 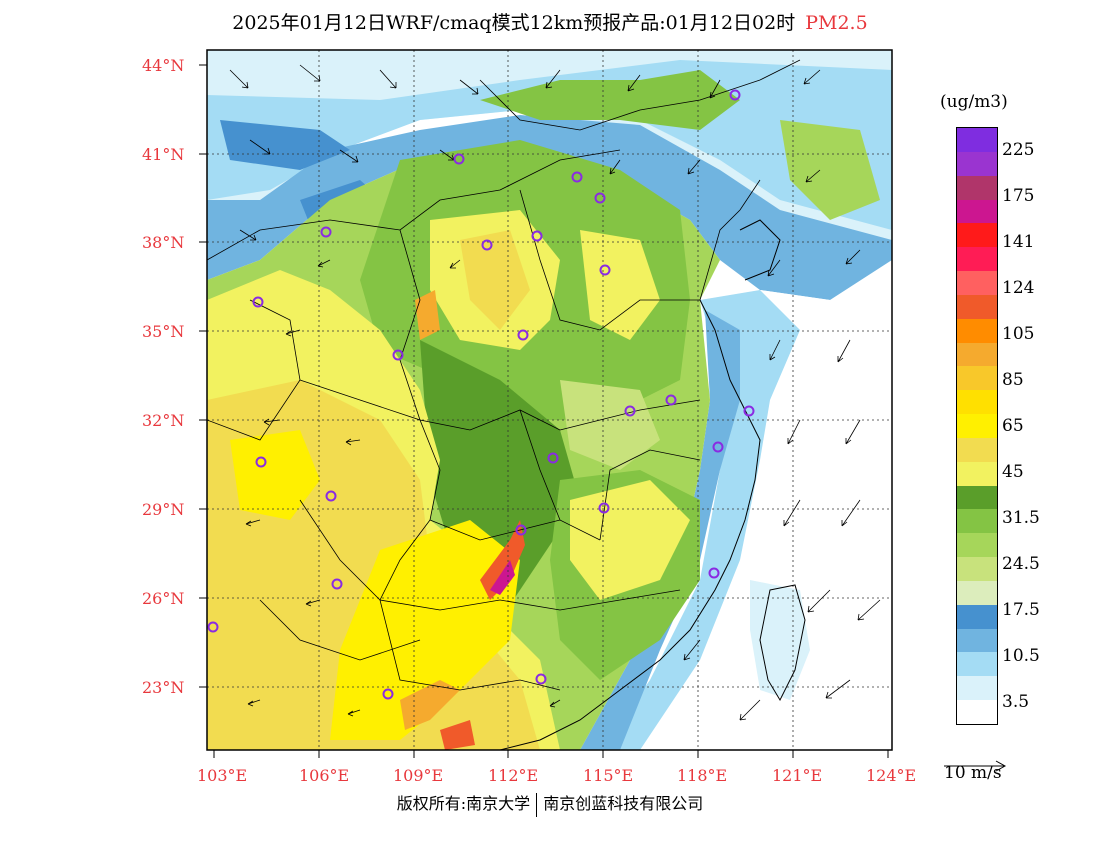 What do you see at coordinates (1013, 426) in the screenshot?
I see `legend-level: 65` at bounding box center [1013, 426].